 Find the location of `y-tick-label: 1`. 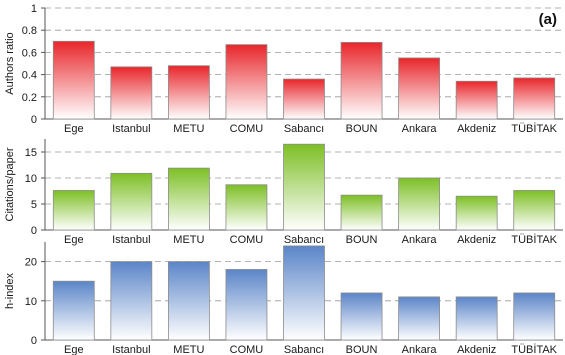

y-tick-label: 1 is located at coordinates (34, 9).